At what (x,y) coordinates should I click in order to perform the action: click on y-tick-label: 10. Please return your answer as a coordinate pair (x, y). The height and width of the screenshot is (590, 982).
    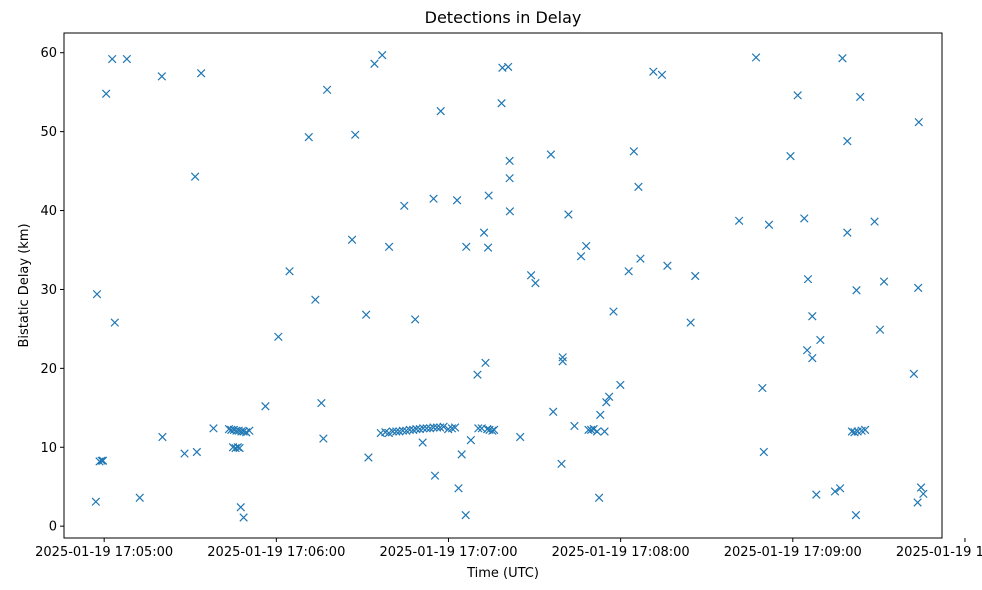
    Looking at the image, I should click on (48, 448).